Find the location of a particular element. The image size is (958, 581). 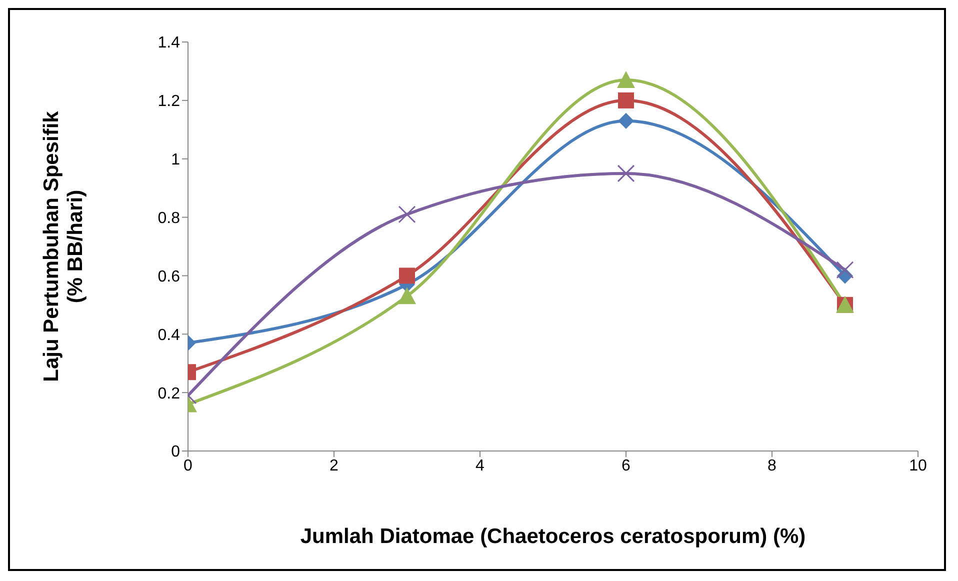

x-tick-label: 4 is located at coordinates (480, 465).